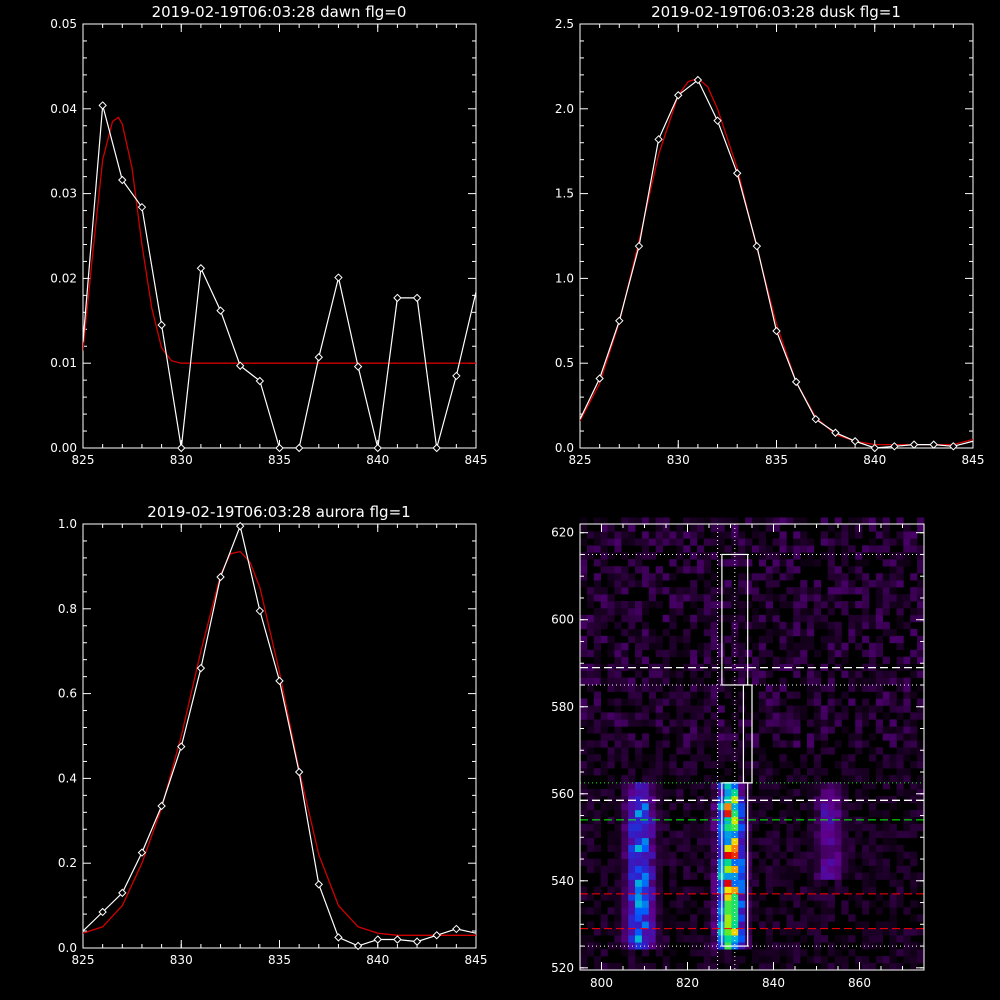 The height and width of the screenshot is (1000, 1000). Describe the element at coordinates (279, 277) in the screenshot. I see `dawn-series` at that location.